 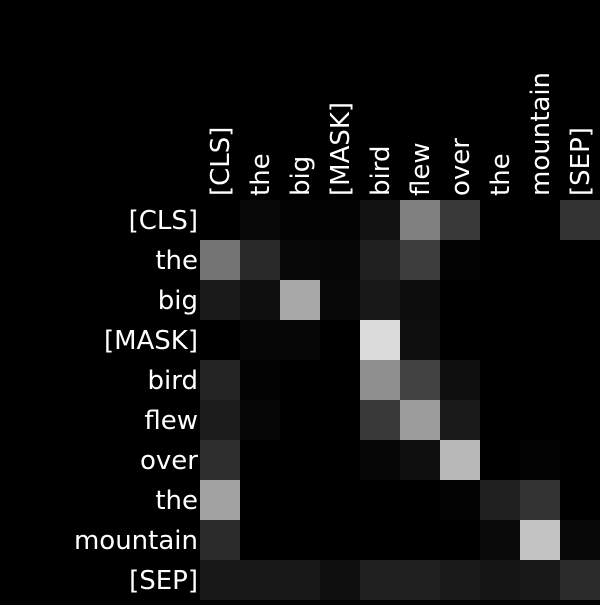 What do you see at coordinates (460, 340) in the screenshot?
I see `heatmap-cell-r3-c6` at bounding box center [460, 340].